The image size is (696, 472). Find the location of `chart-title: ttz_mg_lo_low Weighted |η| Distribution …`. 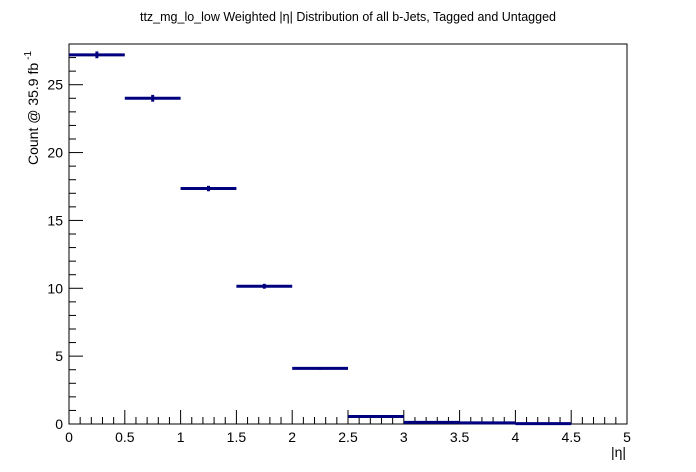

chart-title: ttz_mg_lo_low Weighted |η| Distribution … is located at coordinates (348, 17).